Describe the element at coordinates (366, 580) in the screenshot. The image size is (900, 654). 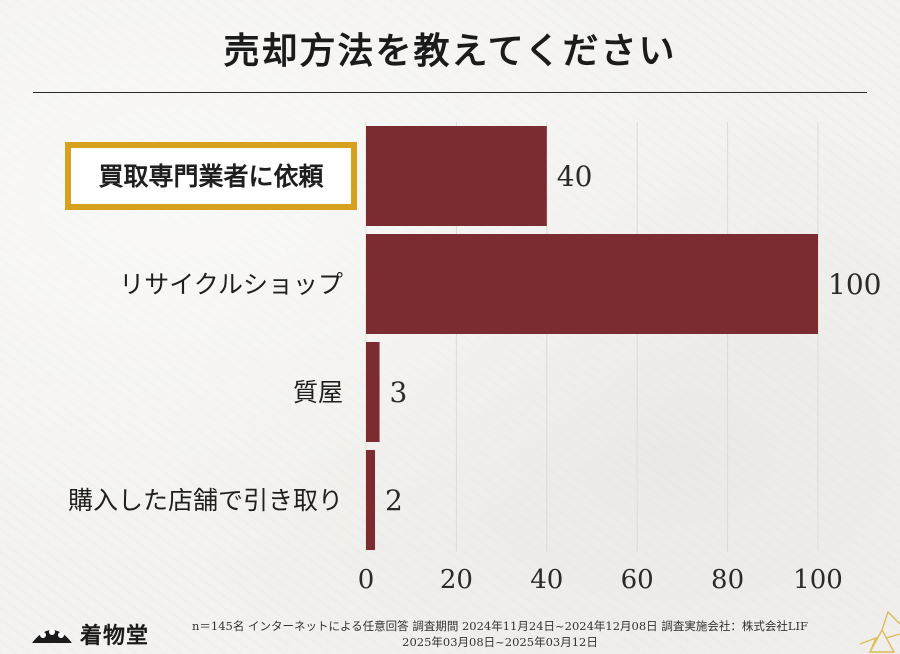
I see `x-tick-label: 0` at that location.